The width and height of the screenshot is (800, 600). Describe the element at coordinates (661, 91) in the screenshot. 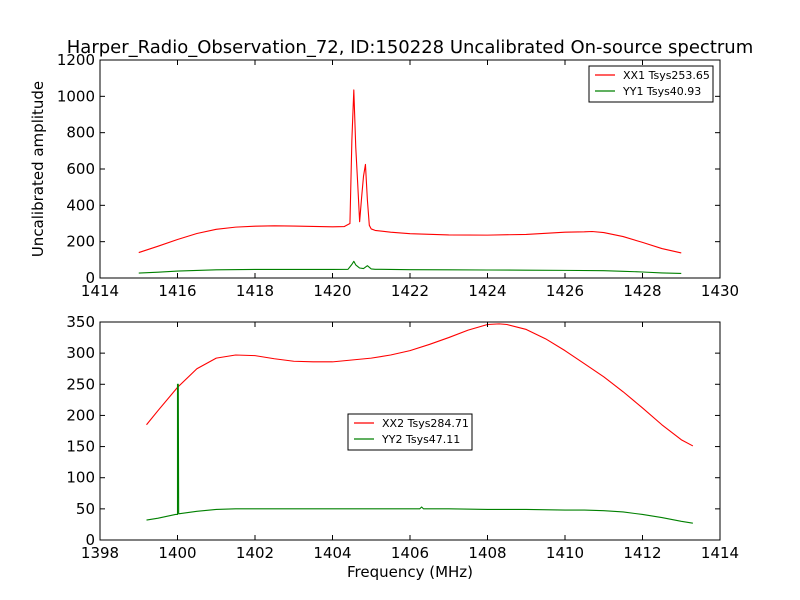

I see `top-legend-label-2: YY1 Tsys40.93` at that location.